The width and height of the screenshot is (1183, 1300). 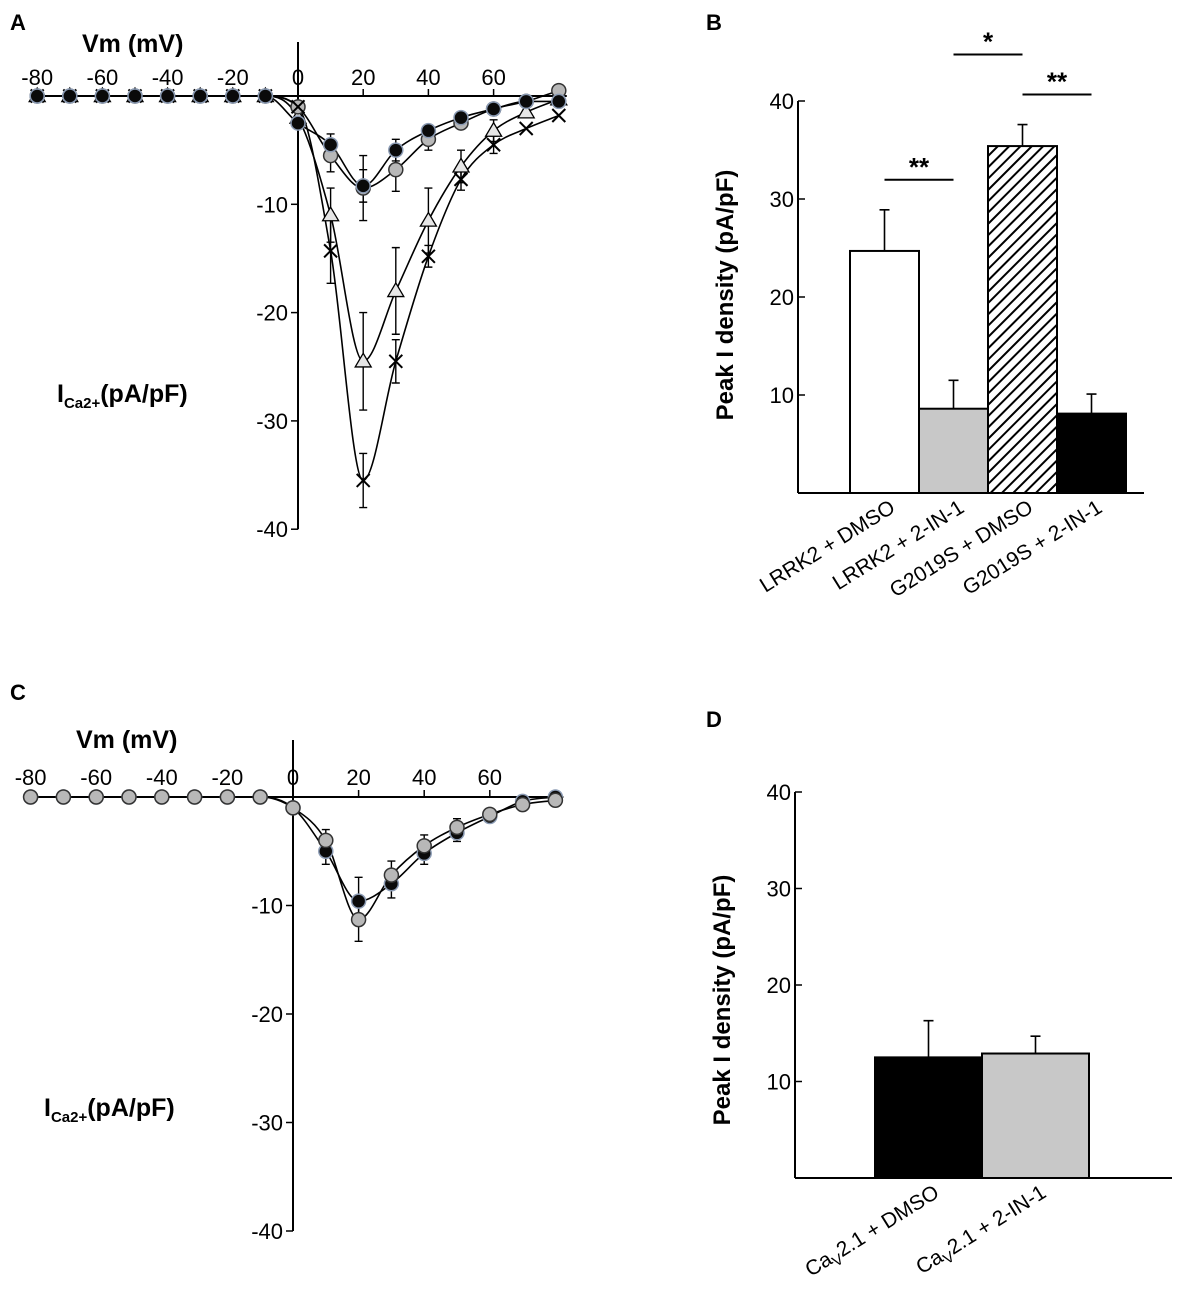 What do you see at coordinates (490, 777) in the screenshot?
I see `panel-c-x-tick-label: 60` at bounding box center [490, 777].